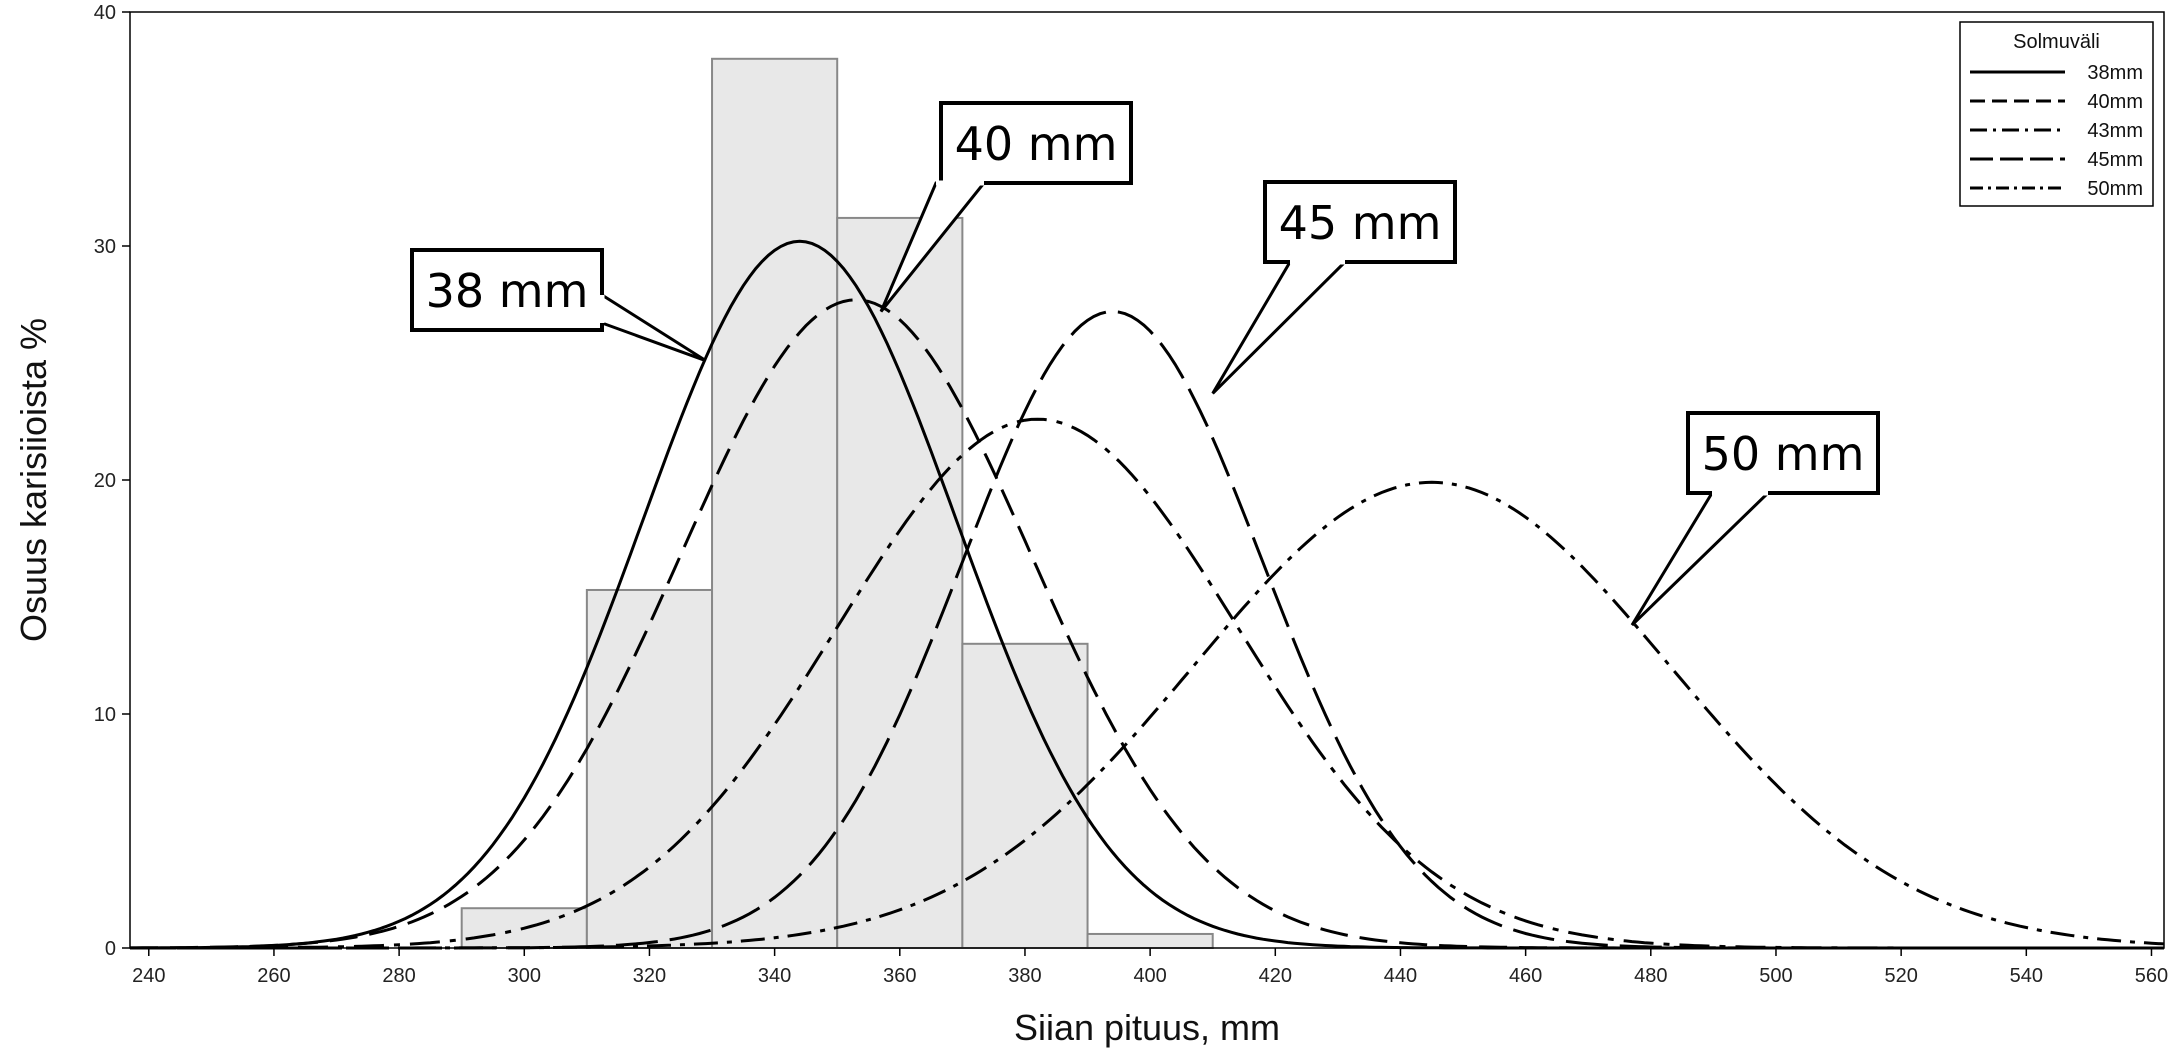 Image resolution: width=2177 pixels, height=1052 pixels. I want to click on x-tick-label-540: 540, so click(2026, 976).